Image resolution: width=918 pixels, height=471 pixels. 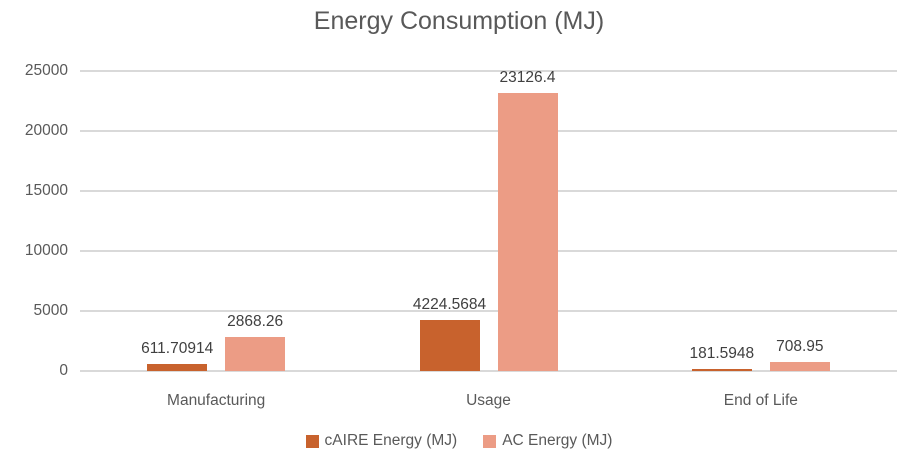 What do you see at coordinates (721, 369) in the screenshot?
I see `bar-caire-end-of-life` at bounding box center [721, 369].